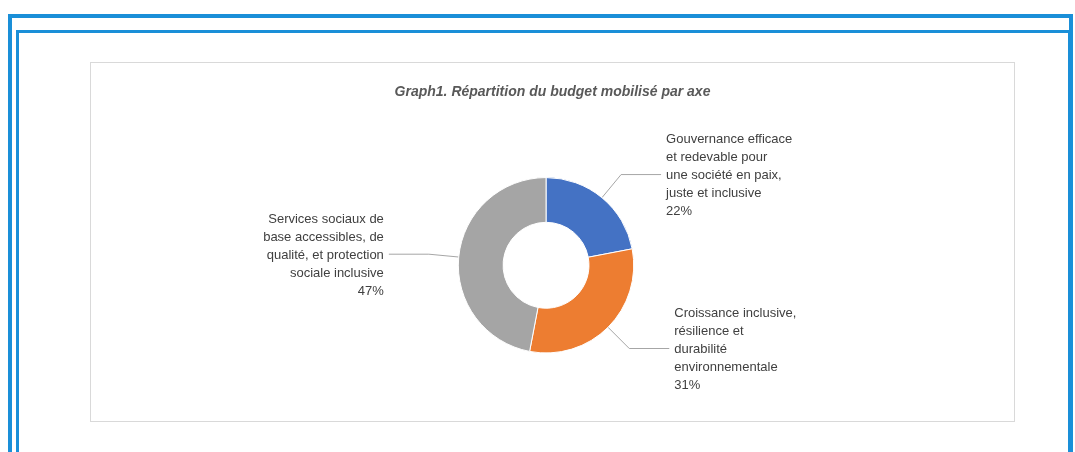 This screenshot has height=452, width=1075. I want to click on data-label: 31%, so click(687, 384).